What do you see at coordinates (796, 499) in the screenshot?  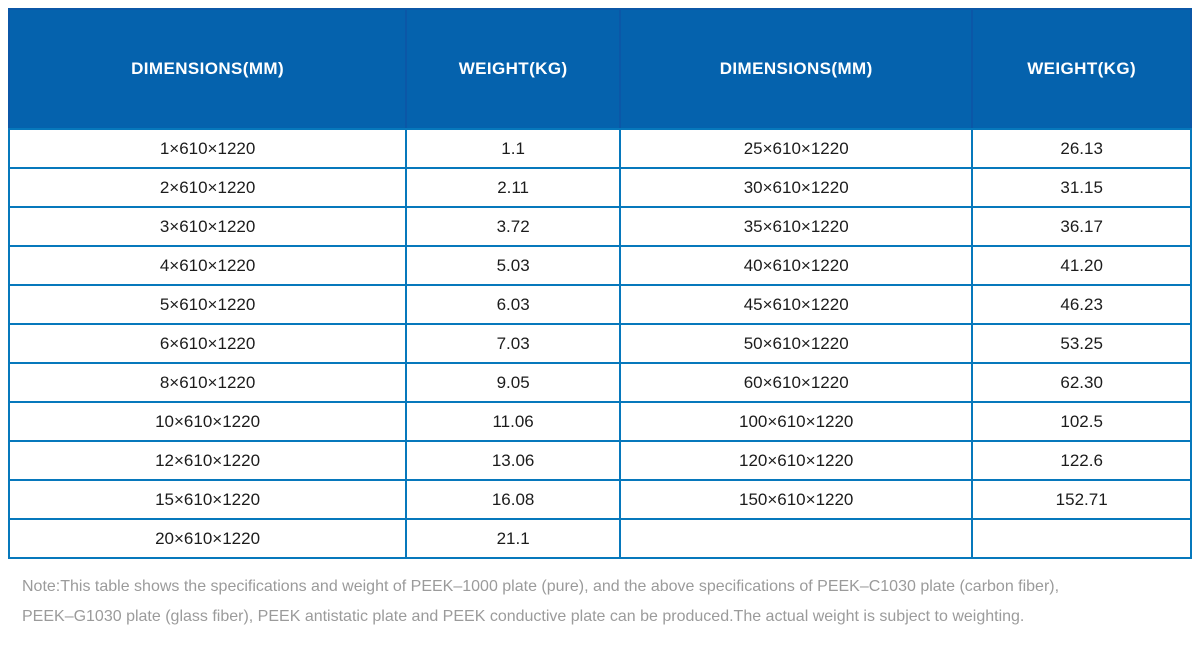 I see `dimensions-cell: 150×610×1220` at bounding box center [796, 499].